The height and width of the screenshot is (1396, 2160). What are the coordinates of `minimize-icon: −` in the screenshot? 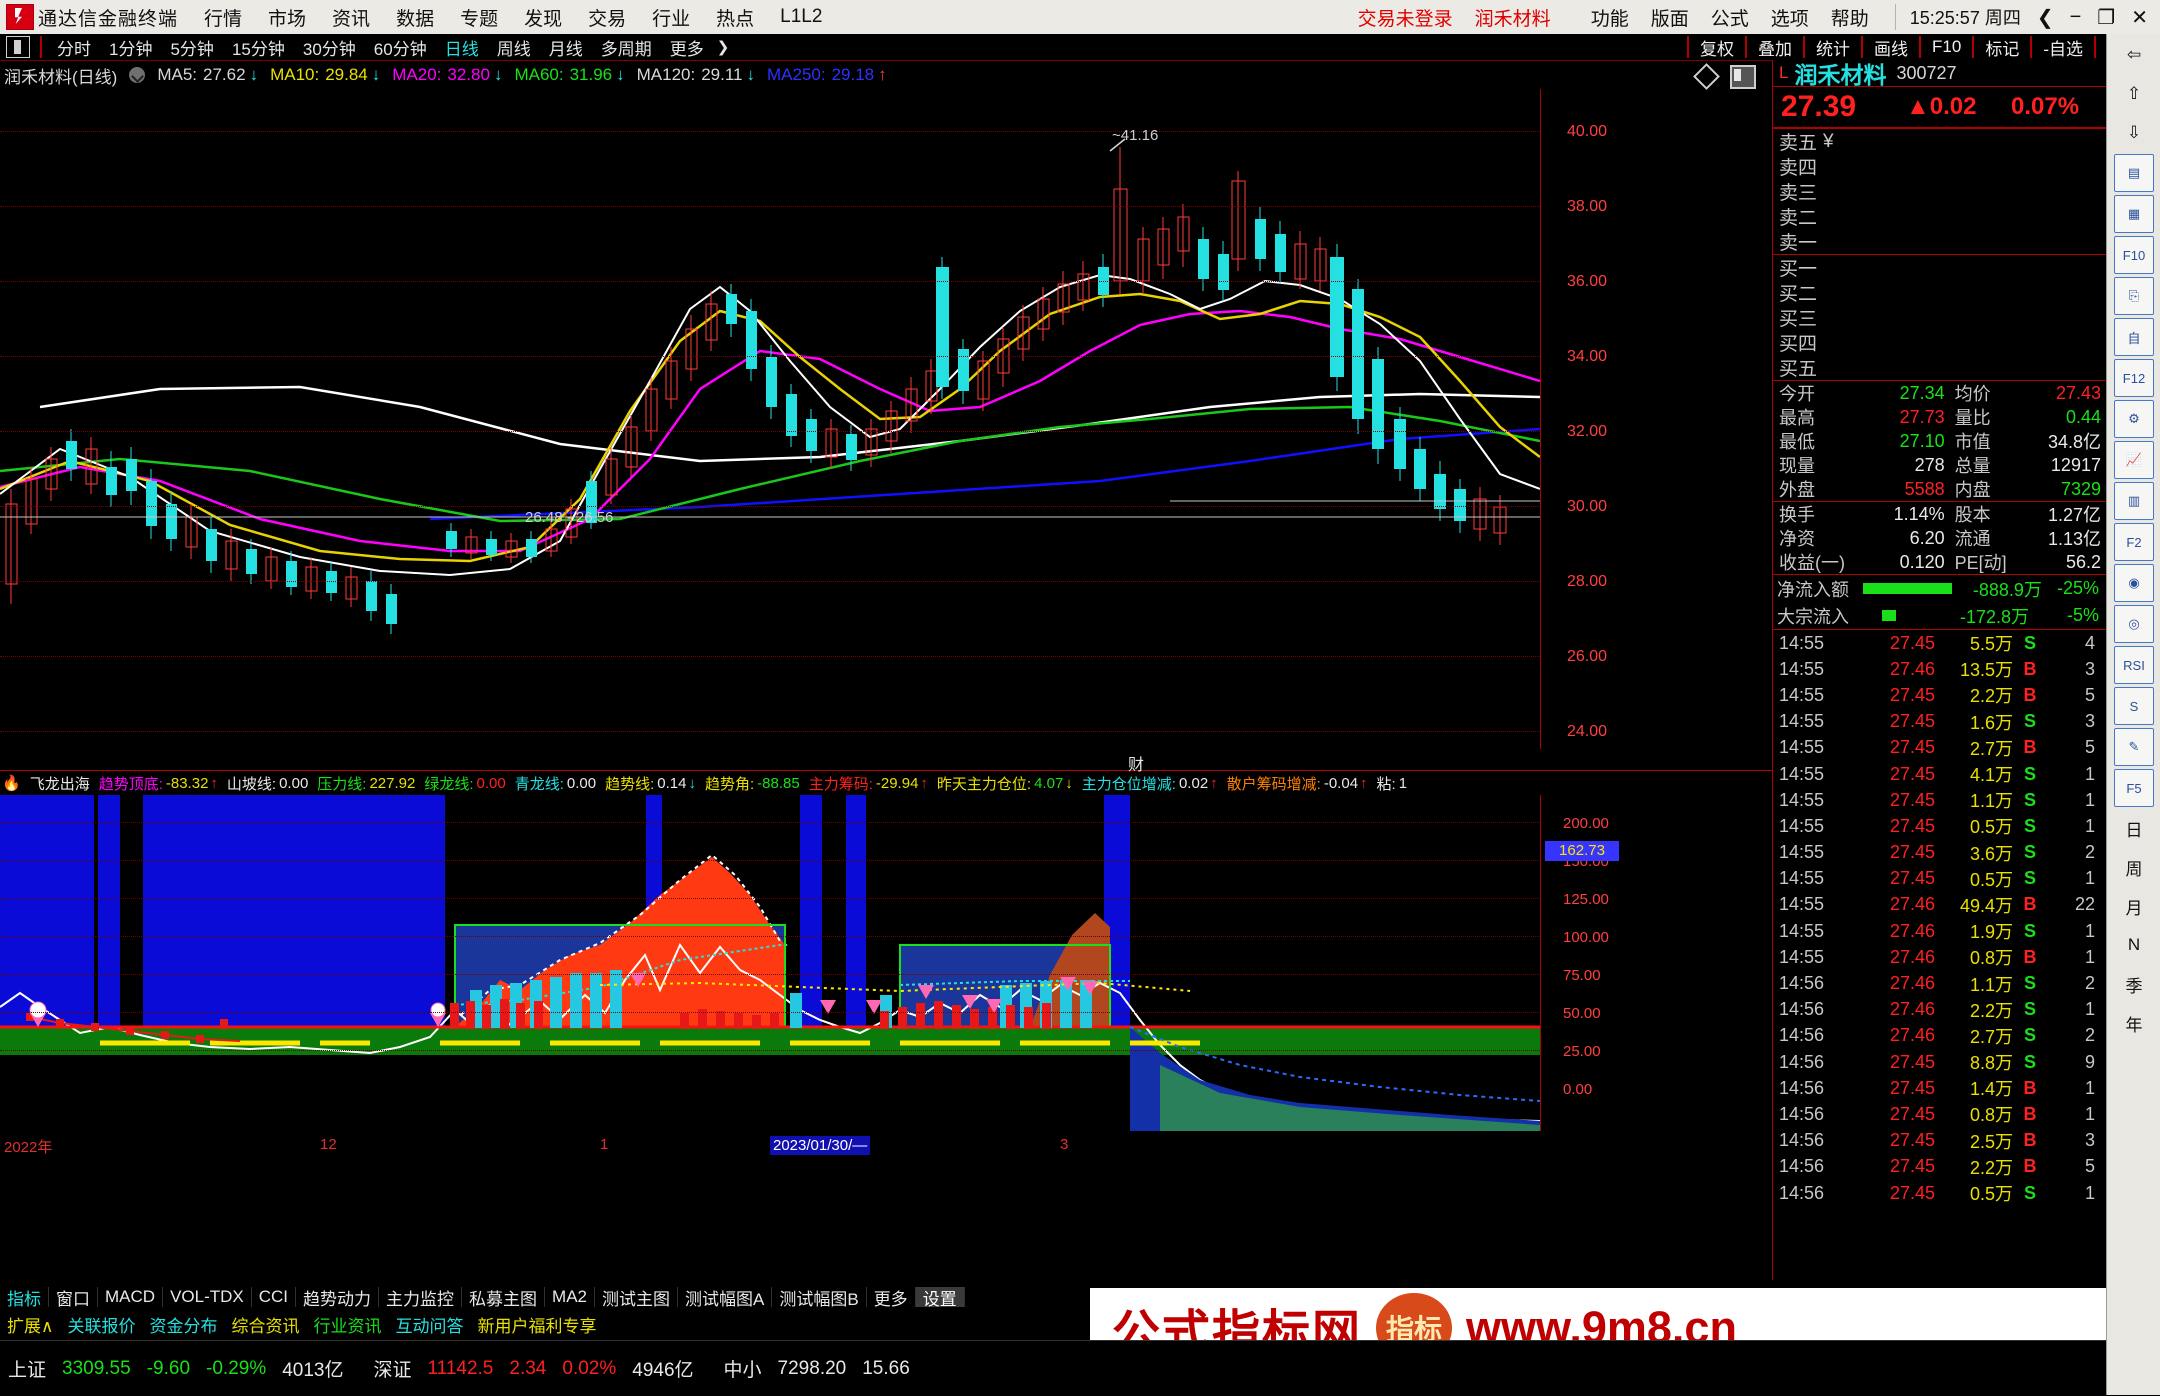 It's located at (2075, 16).